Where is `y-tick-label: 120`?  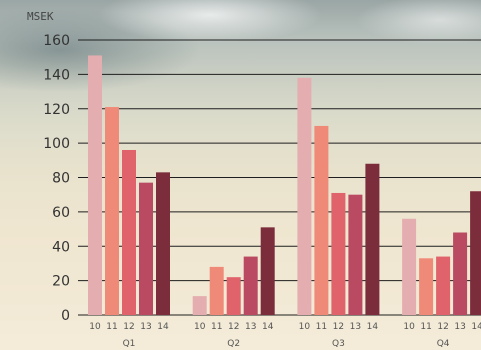 y-tick-label: 120 is located at coordinates (56, 110).